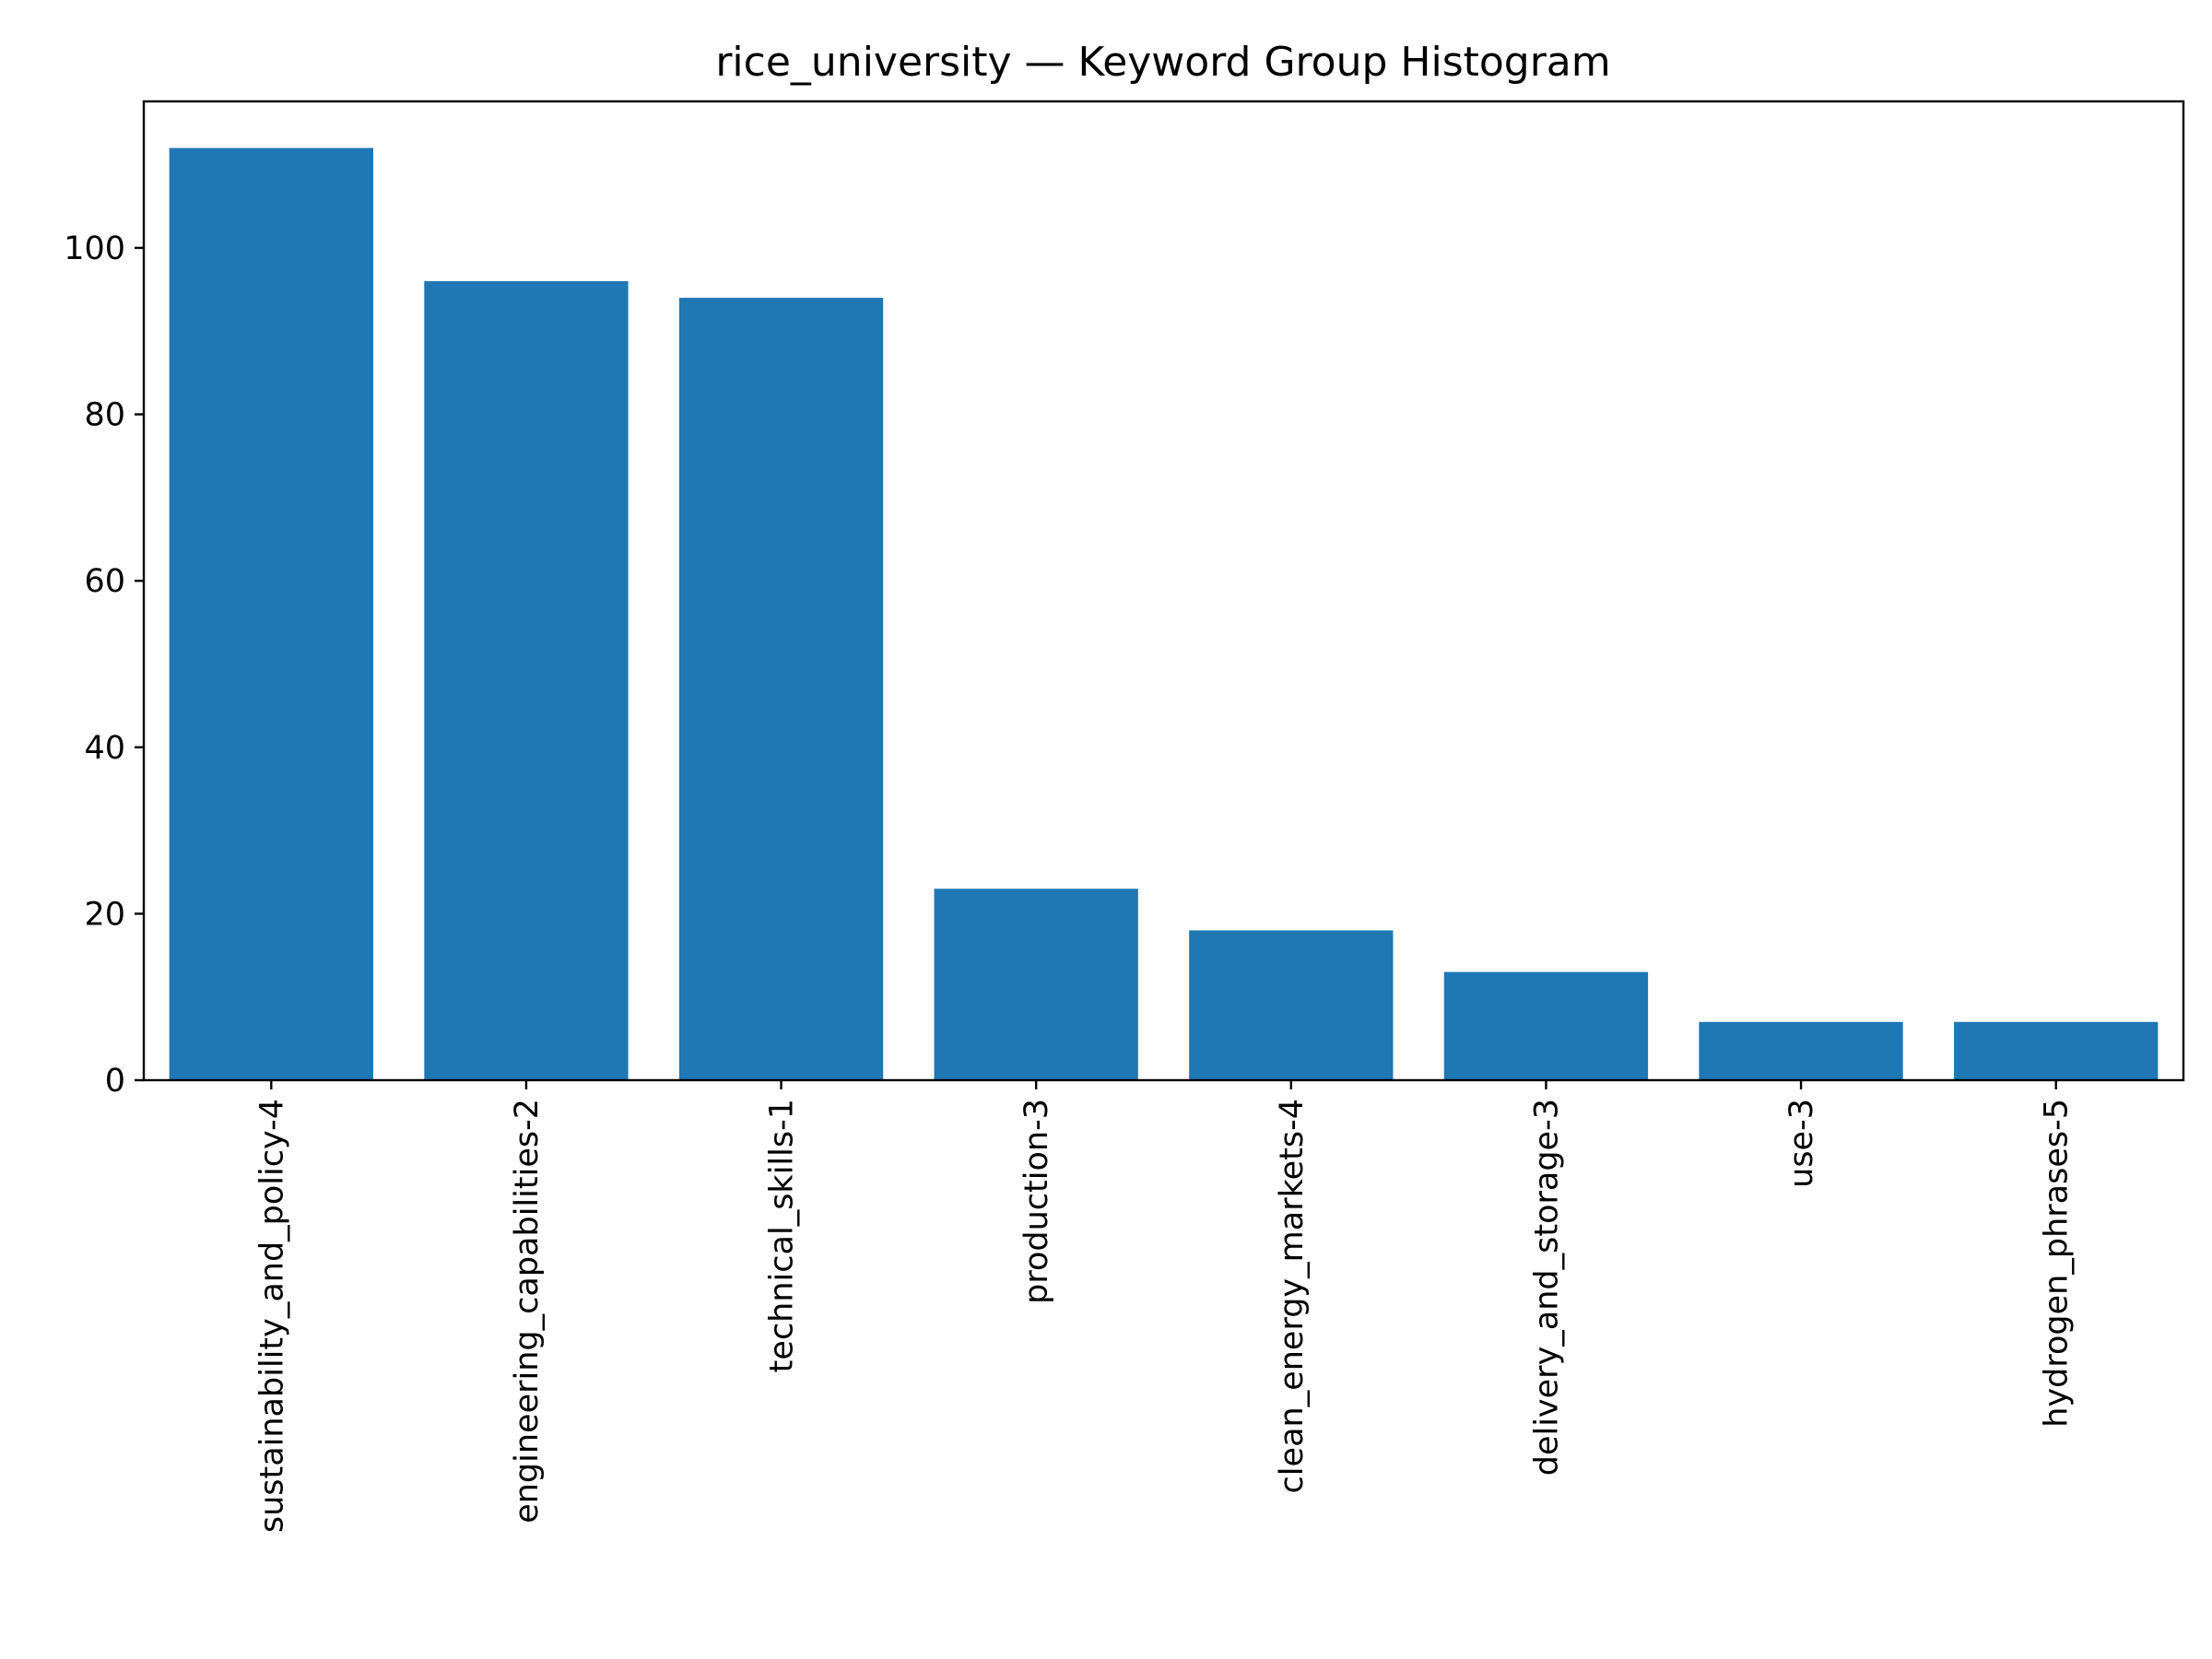 This screenshot has width=2212, height=1659. Describe the element at coordinates (527, 1311) in the screenshot. I see `x-tick-label: engineering_capabilities-2` at that location.